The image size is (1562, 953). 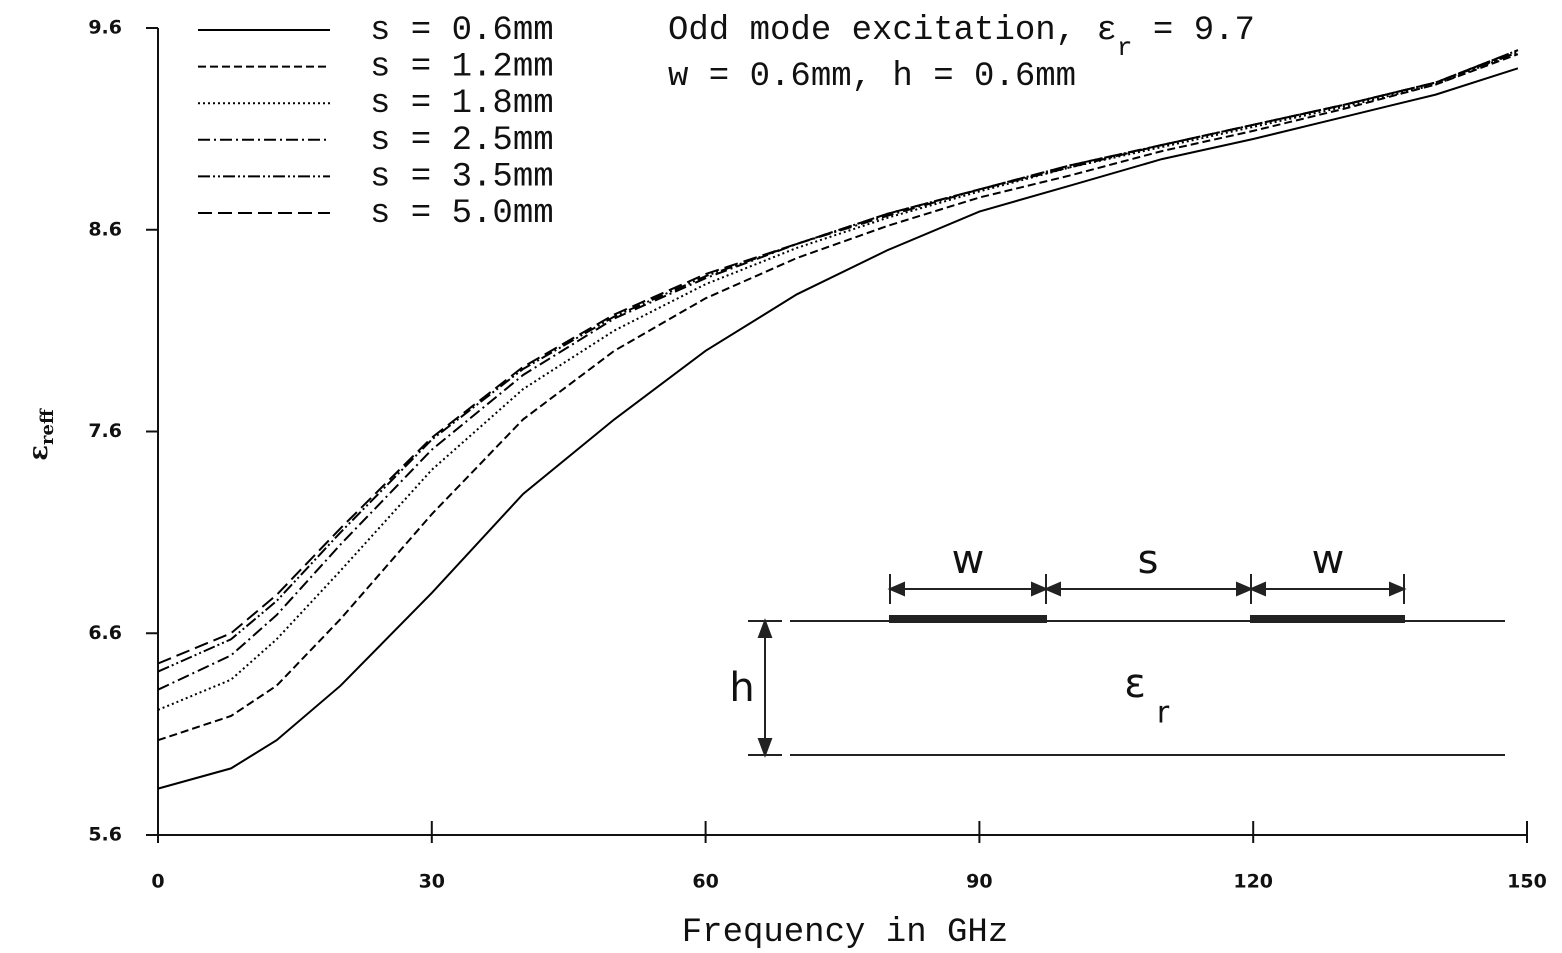 I want to click on x-tick-label: 0, so click(x=157, y=882).